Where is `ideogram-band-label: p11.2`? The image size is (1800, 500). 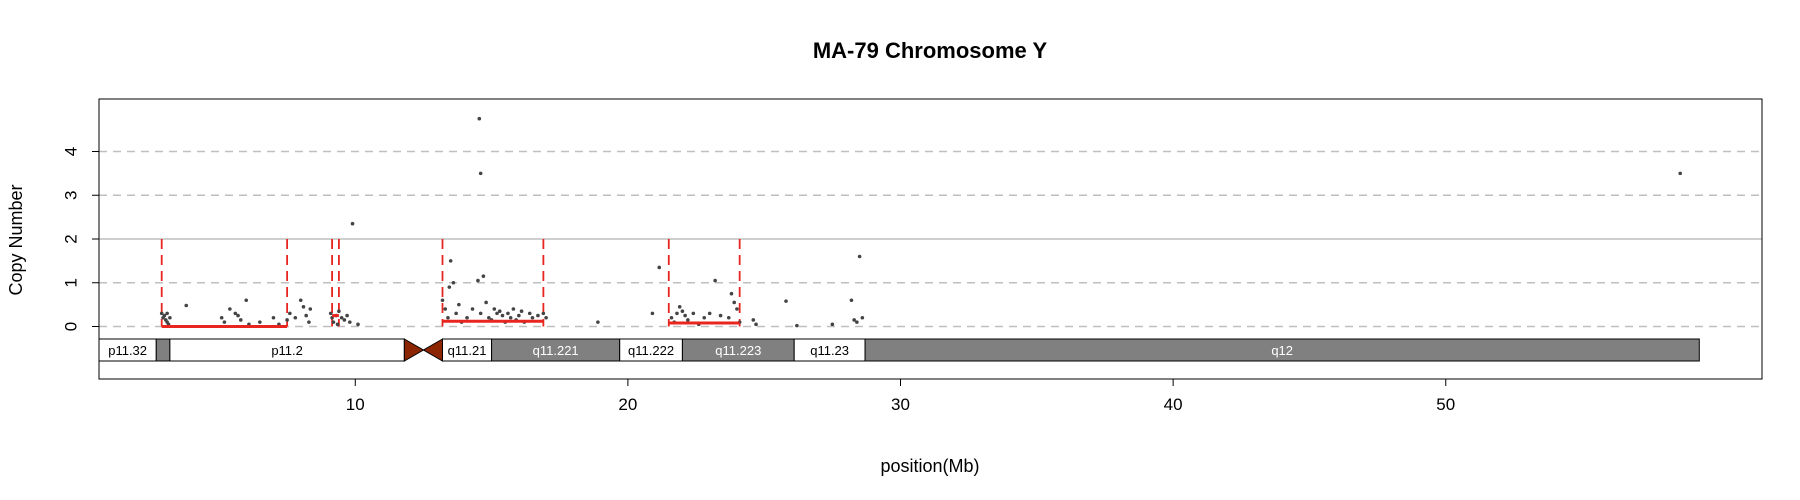
ideogram-band-label: p11.2 is located at coordinates (287, 350).